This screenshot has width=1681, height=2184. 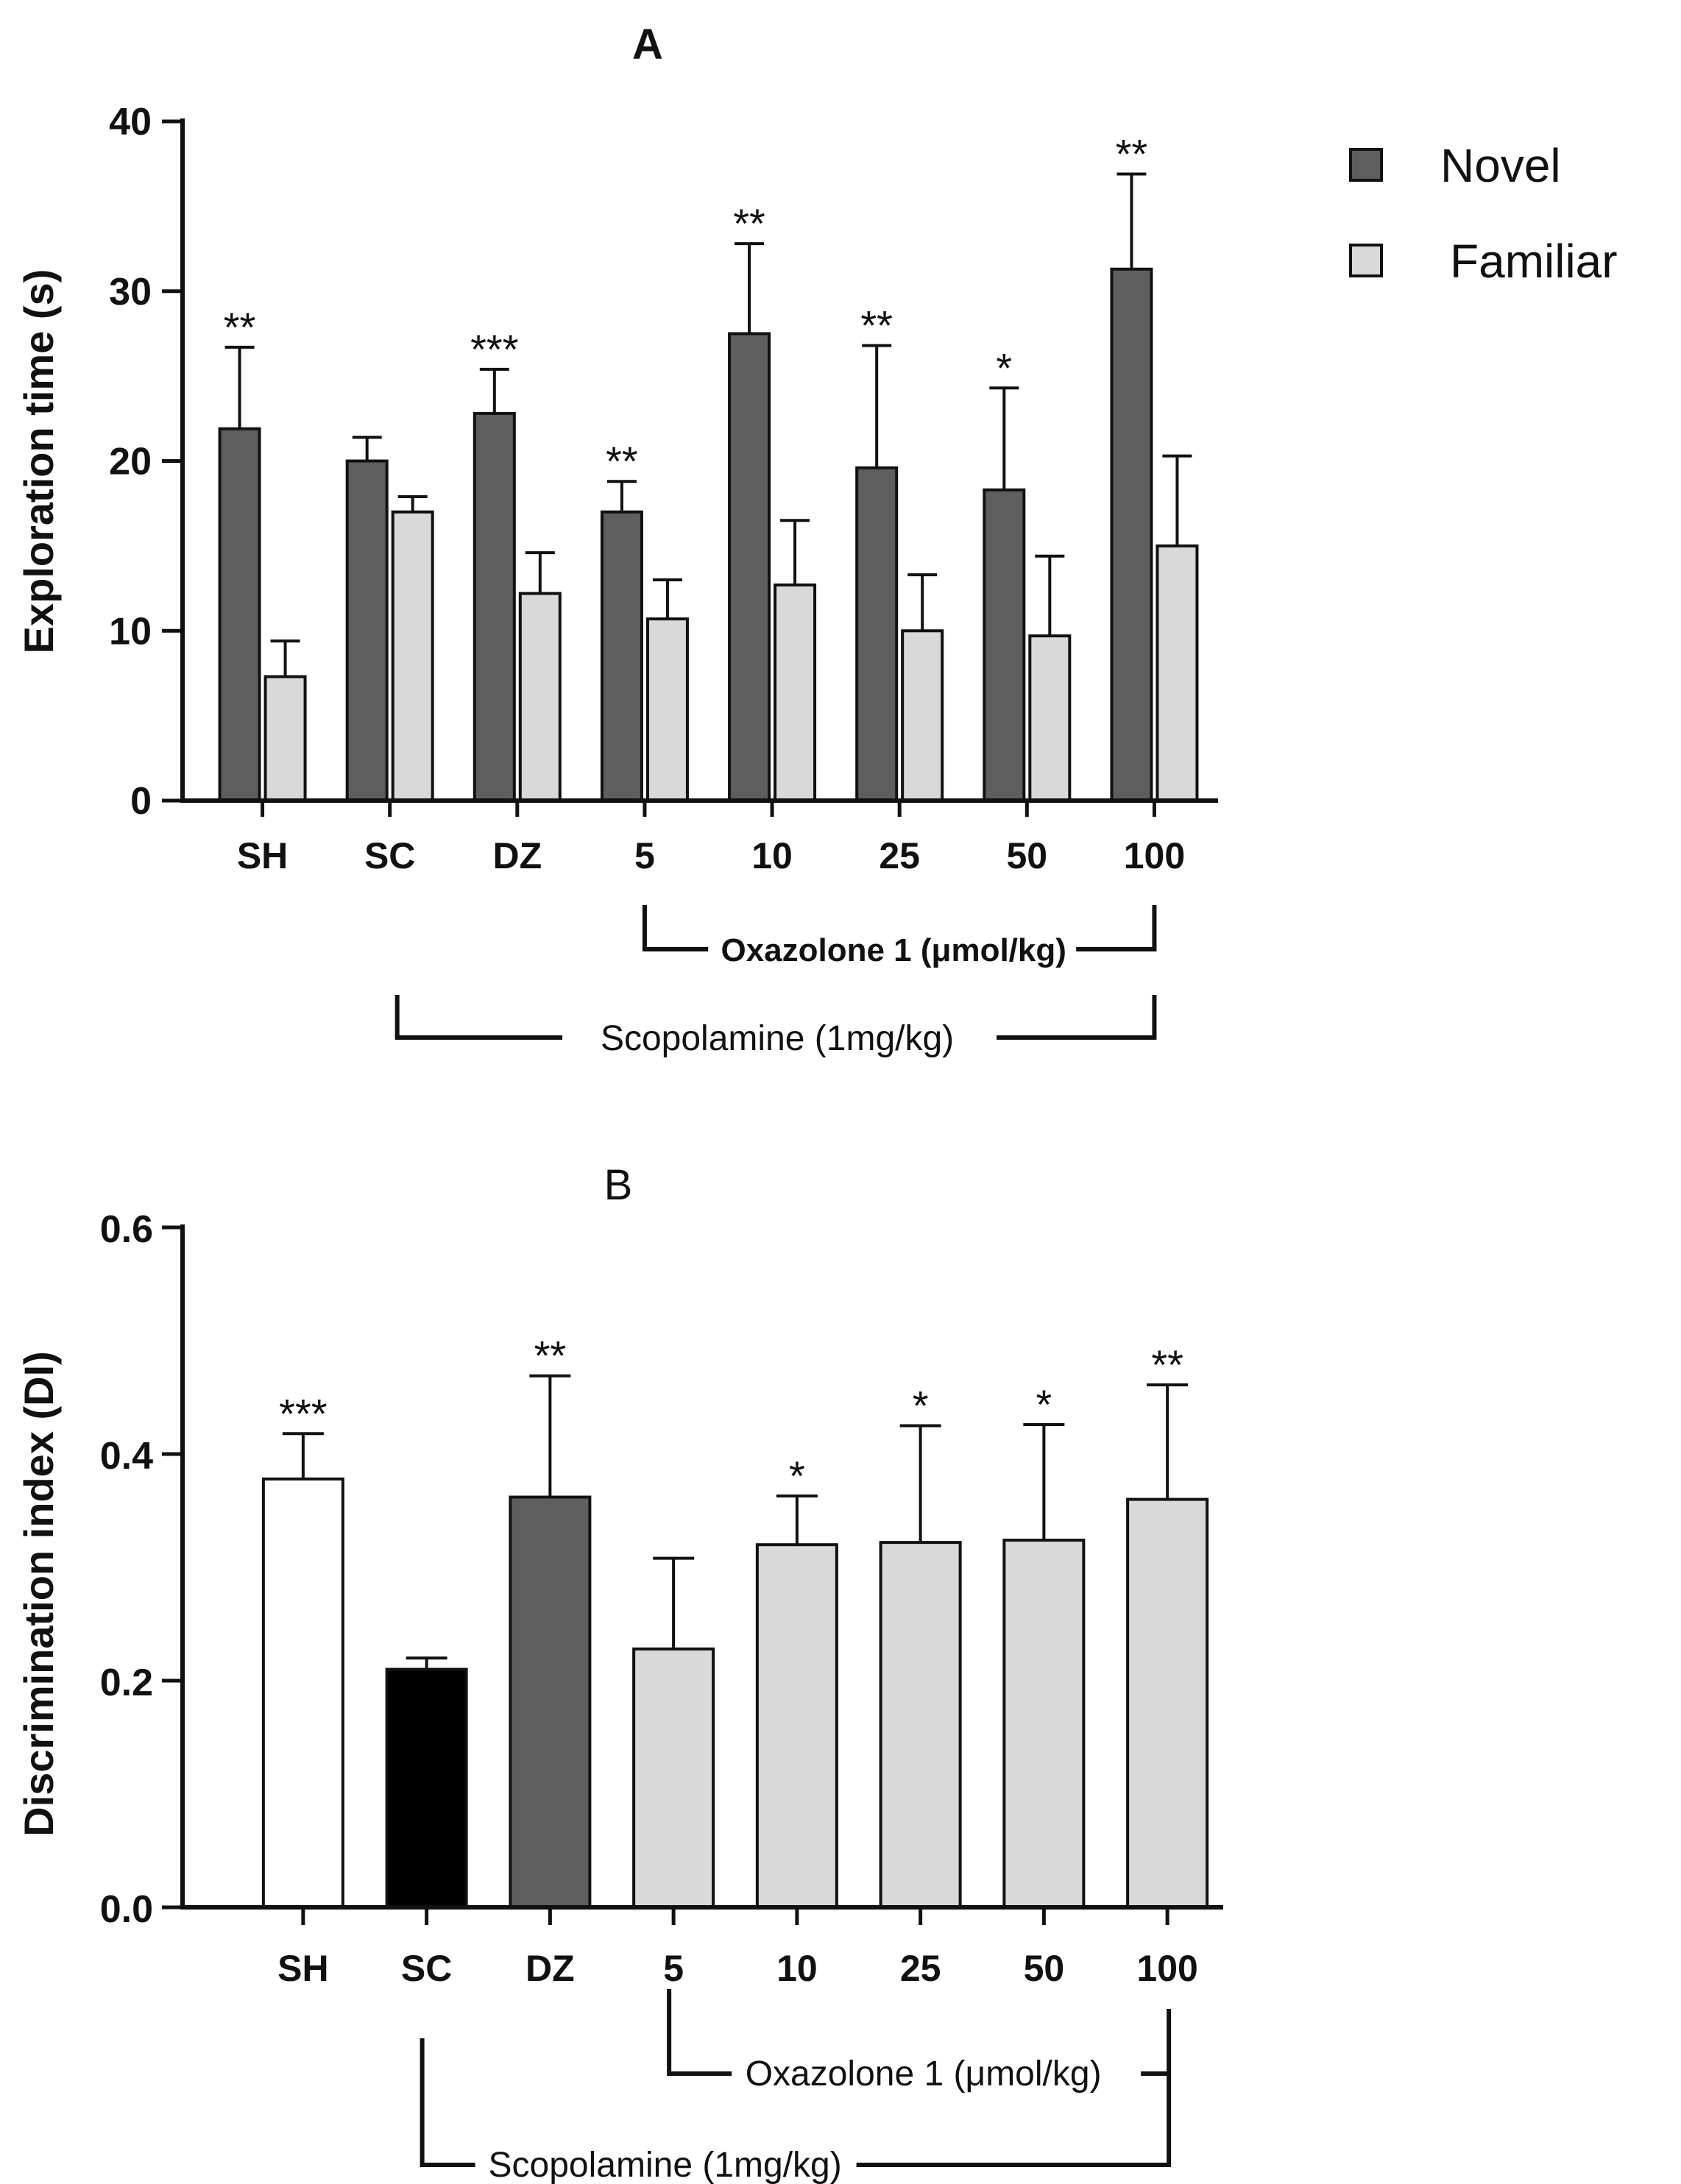 I want to click on bar-a-novel-sh, so click(x=239, y=614).